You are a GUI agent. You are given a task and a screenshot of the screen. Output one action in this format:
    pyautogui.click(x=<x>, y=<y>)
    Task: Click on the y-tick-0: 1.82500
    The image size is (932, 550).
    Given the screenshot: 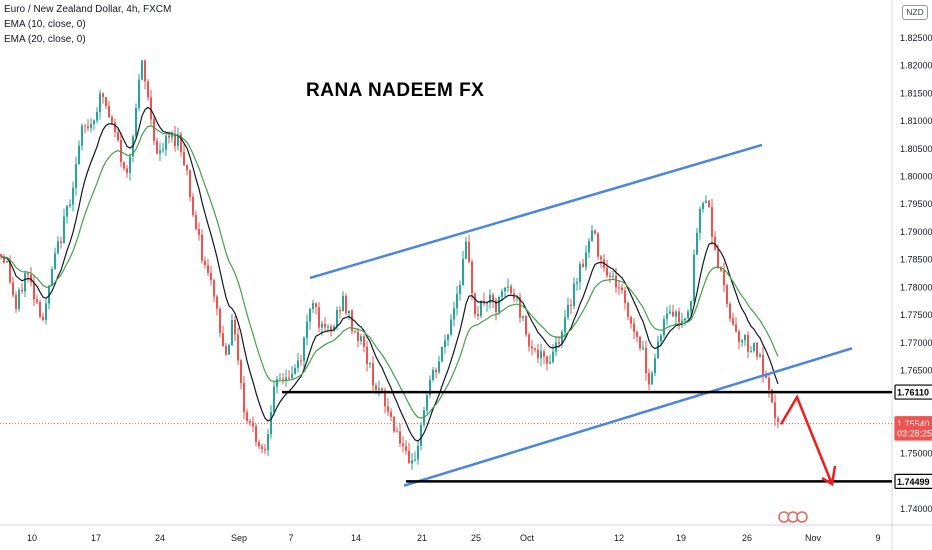 What is the action you would take?
    pyautogui.click(x=916, y=38)
    